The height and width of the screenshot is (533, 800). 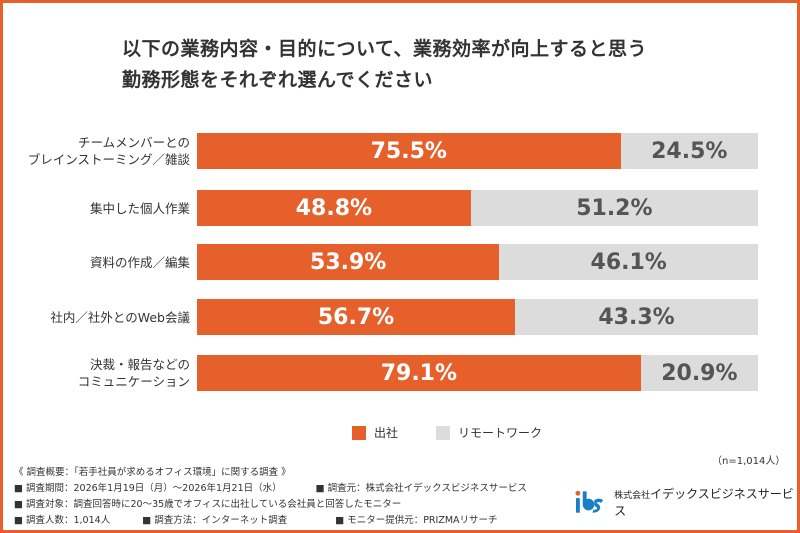 I want to click on legend-label-remote: リモートワーク, so click(x=500, y=433).